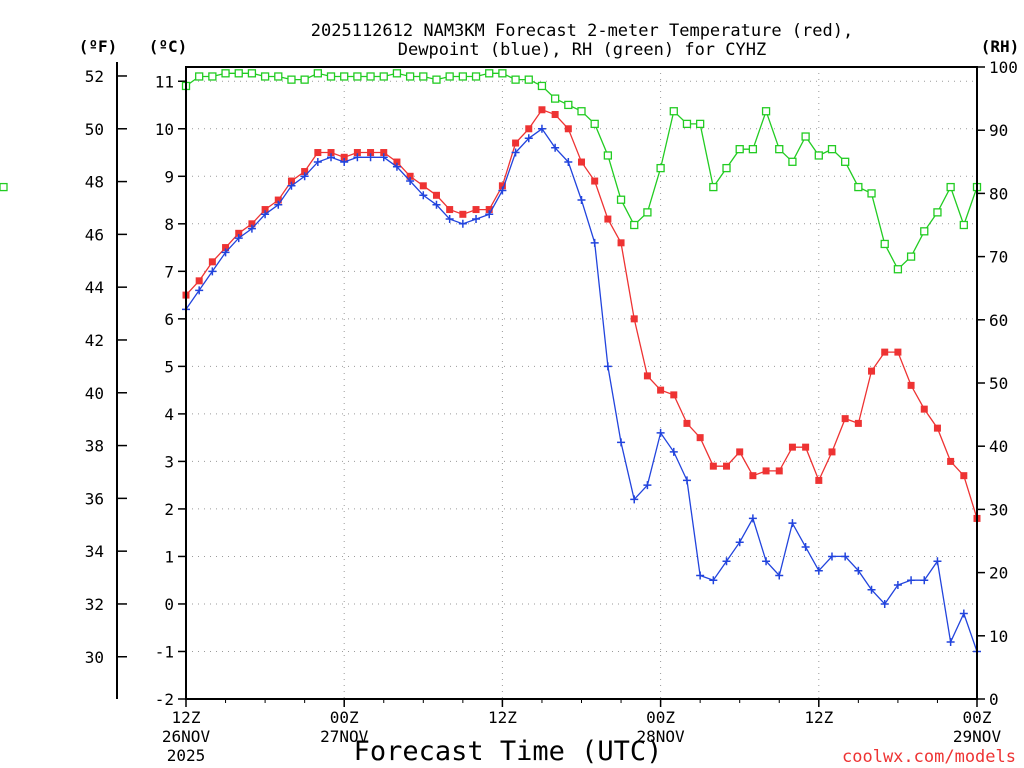 This screenshot has height=768, width=1024. Describe the element at coordinates (998, 193) in the screenshot. I see `rh-tick-label: 80` at that location.